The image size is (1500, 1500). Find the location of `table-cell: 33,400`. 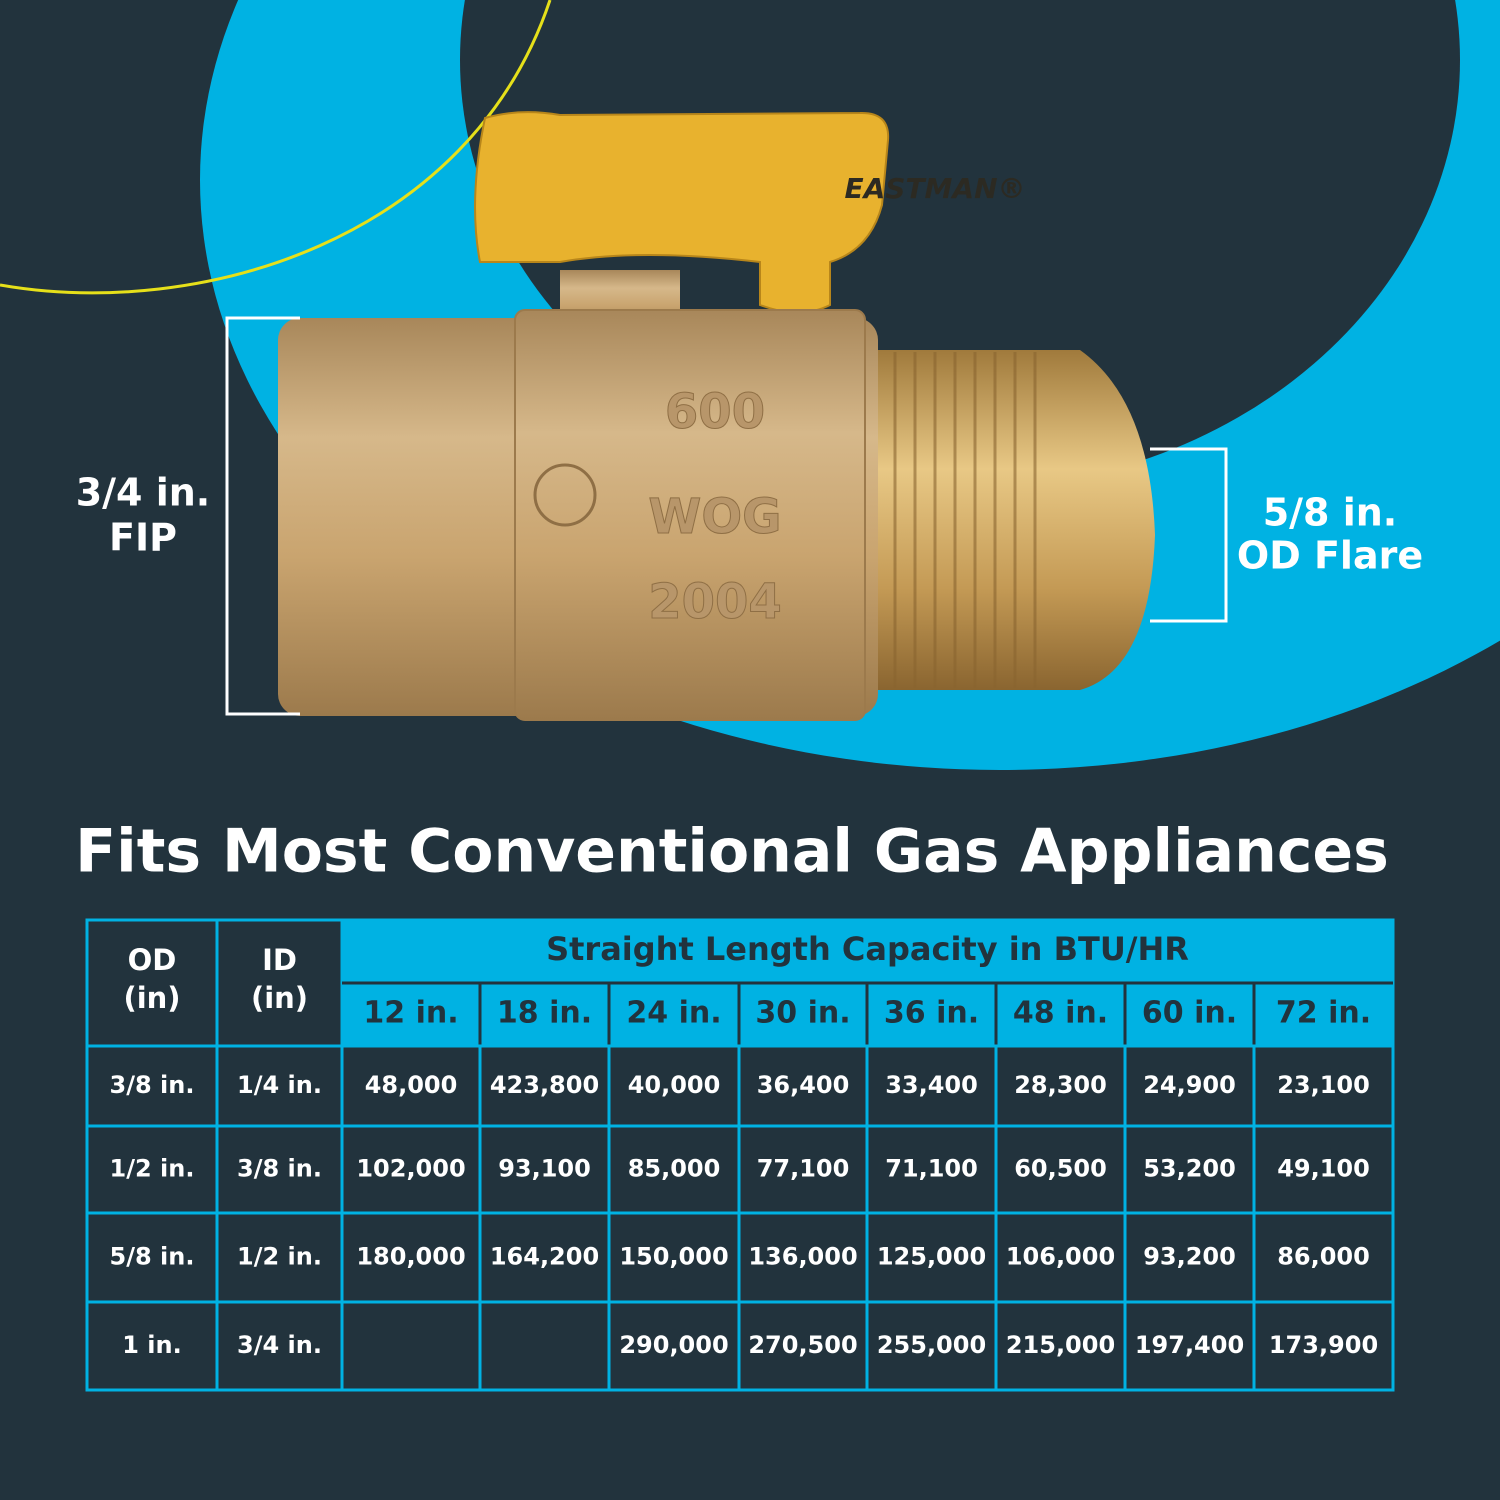

table-cell: 33,400 is located at coordinates (931, 1085).